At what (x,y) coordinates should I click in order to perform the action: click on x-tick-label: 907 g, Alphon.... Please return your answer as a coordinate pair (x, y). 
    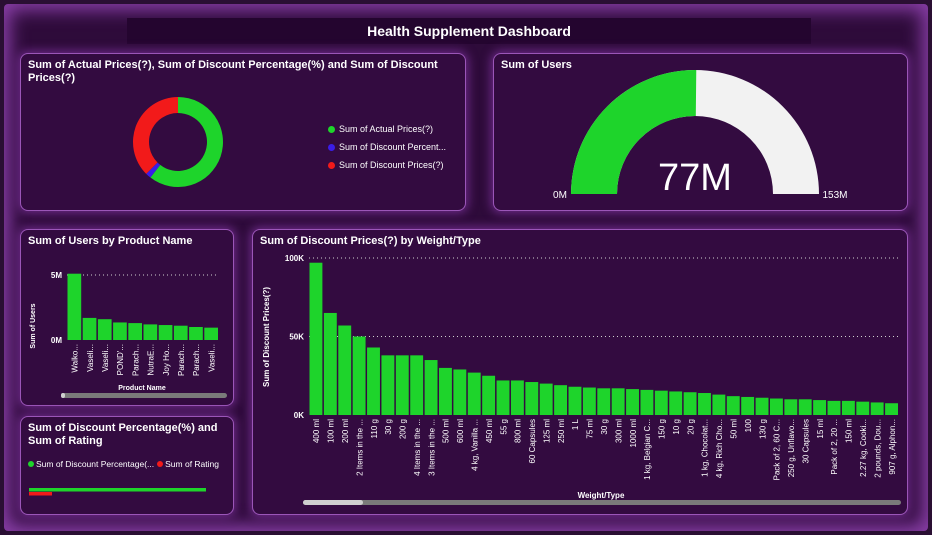
    Looking at the image, I should click on (892, 447).